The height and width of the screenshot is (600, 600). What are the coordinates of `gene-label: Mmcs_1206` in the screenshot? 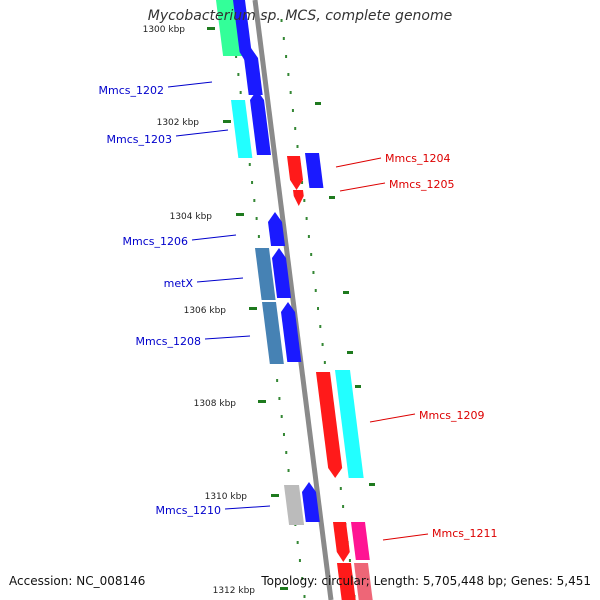 It's located at (155, 241).